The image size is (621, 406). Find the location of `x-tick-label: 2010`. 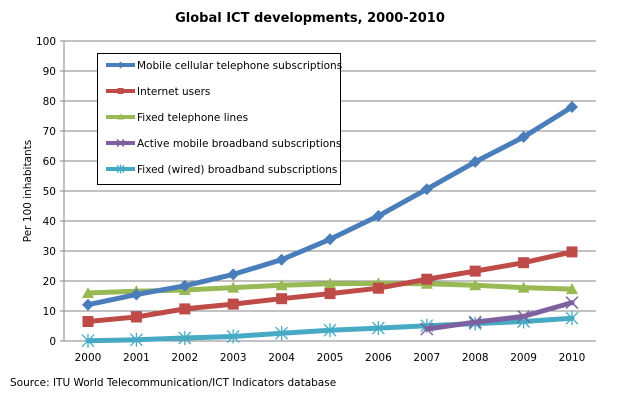

x-tick-label: 2010 is located at coordinates (572, 358).